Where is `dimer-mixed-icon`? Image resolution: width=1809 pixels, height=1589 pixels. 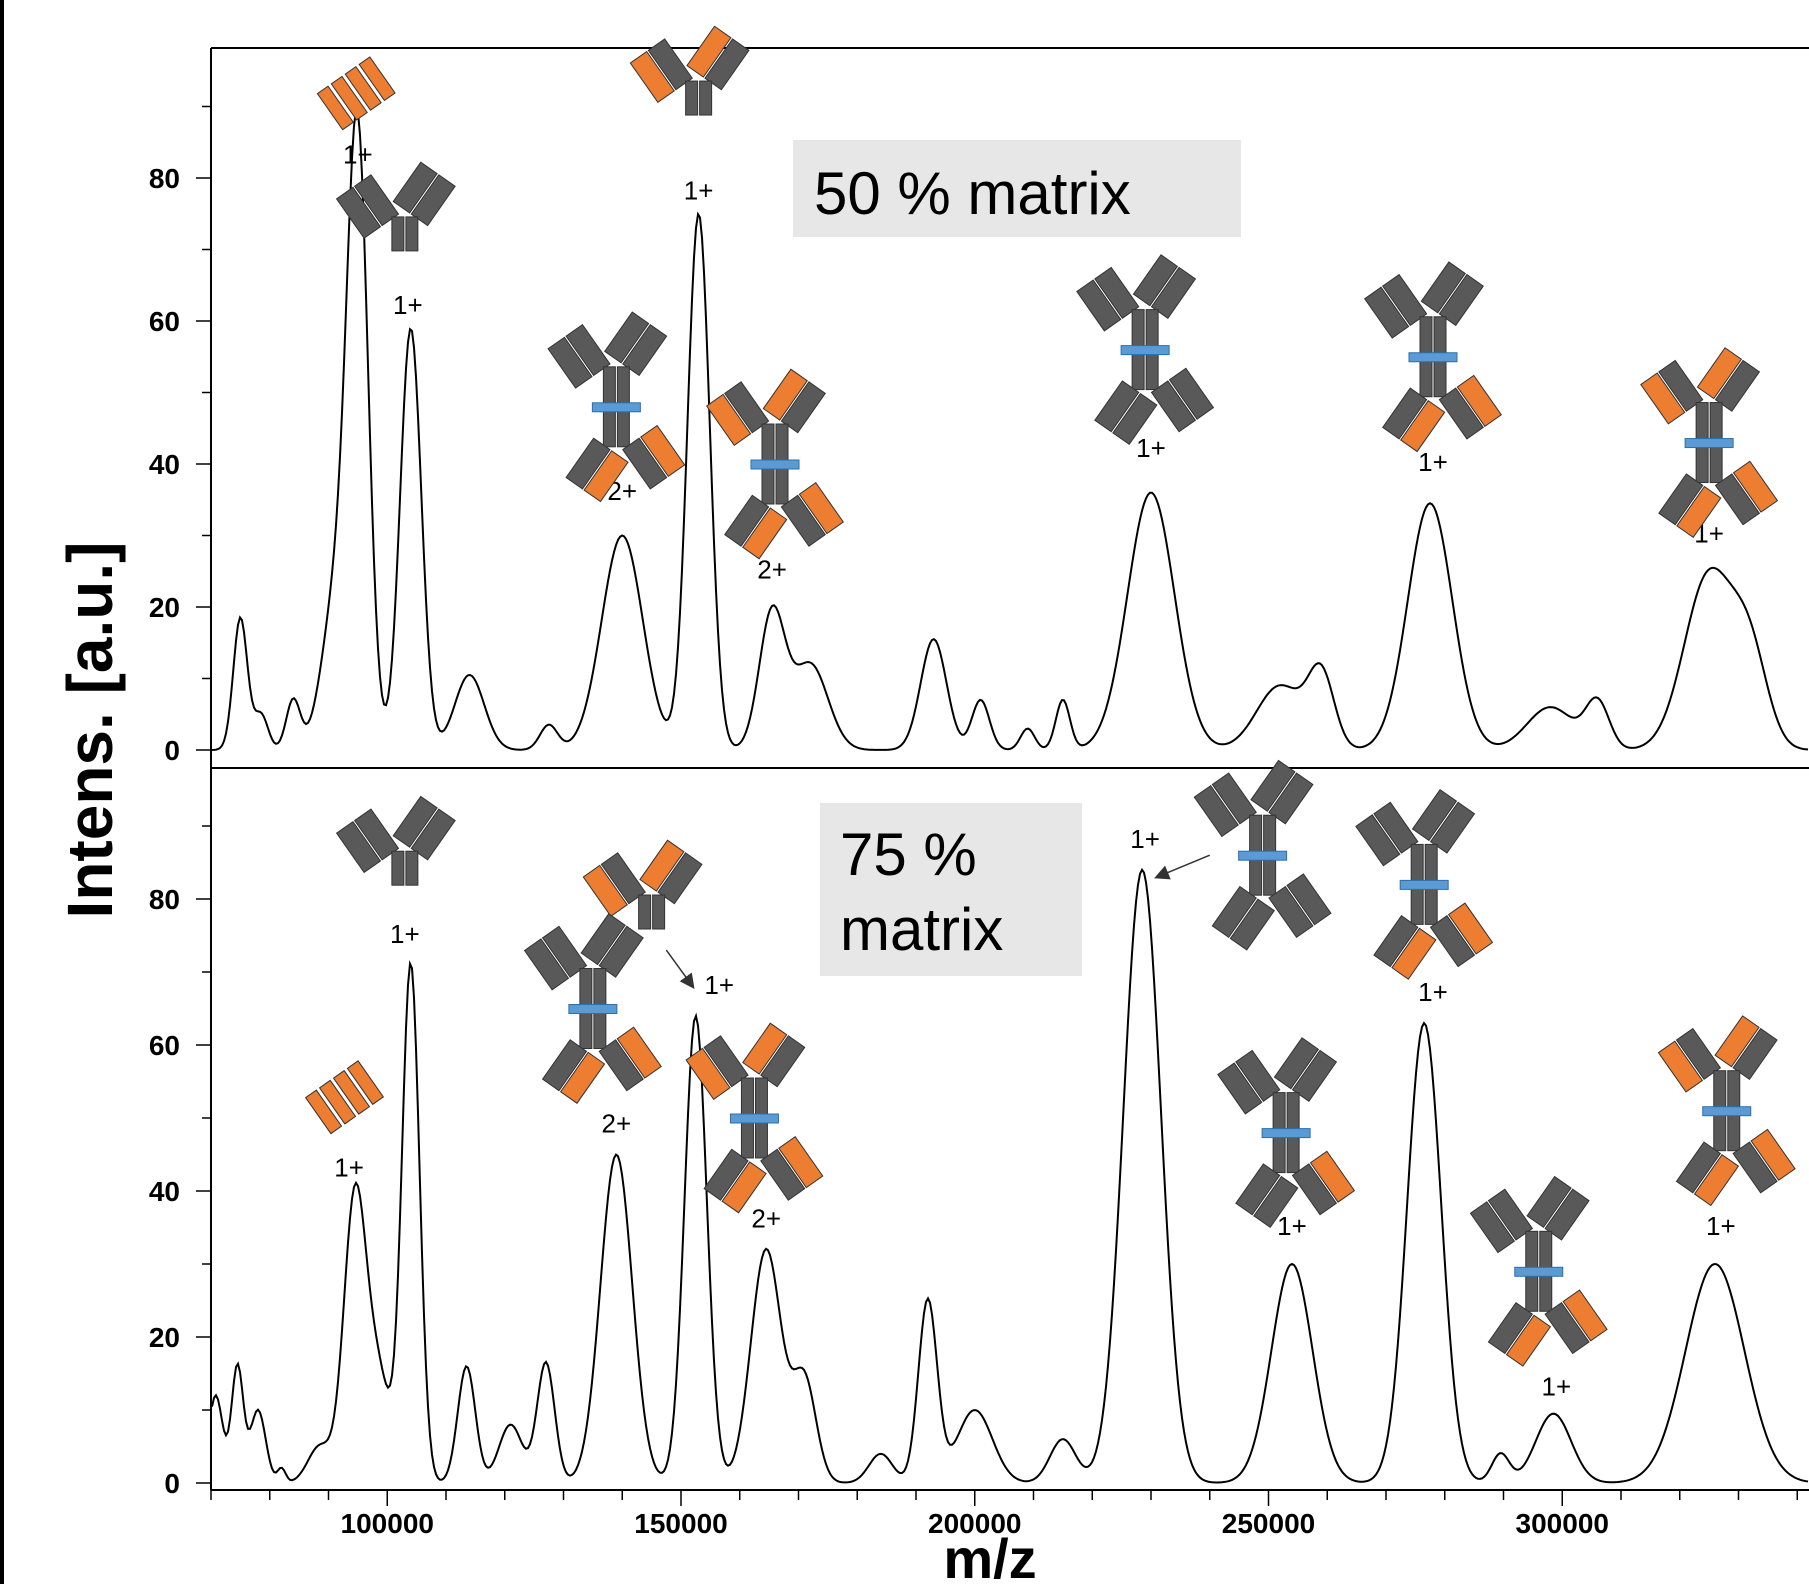
dimer-mixed-icon is located at coordinates (1286, 1133).